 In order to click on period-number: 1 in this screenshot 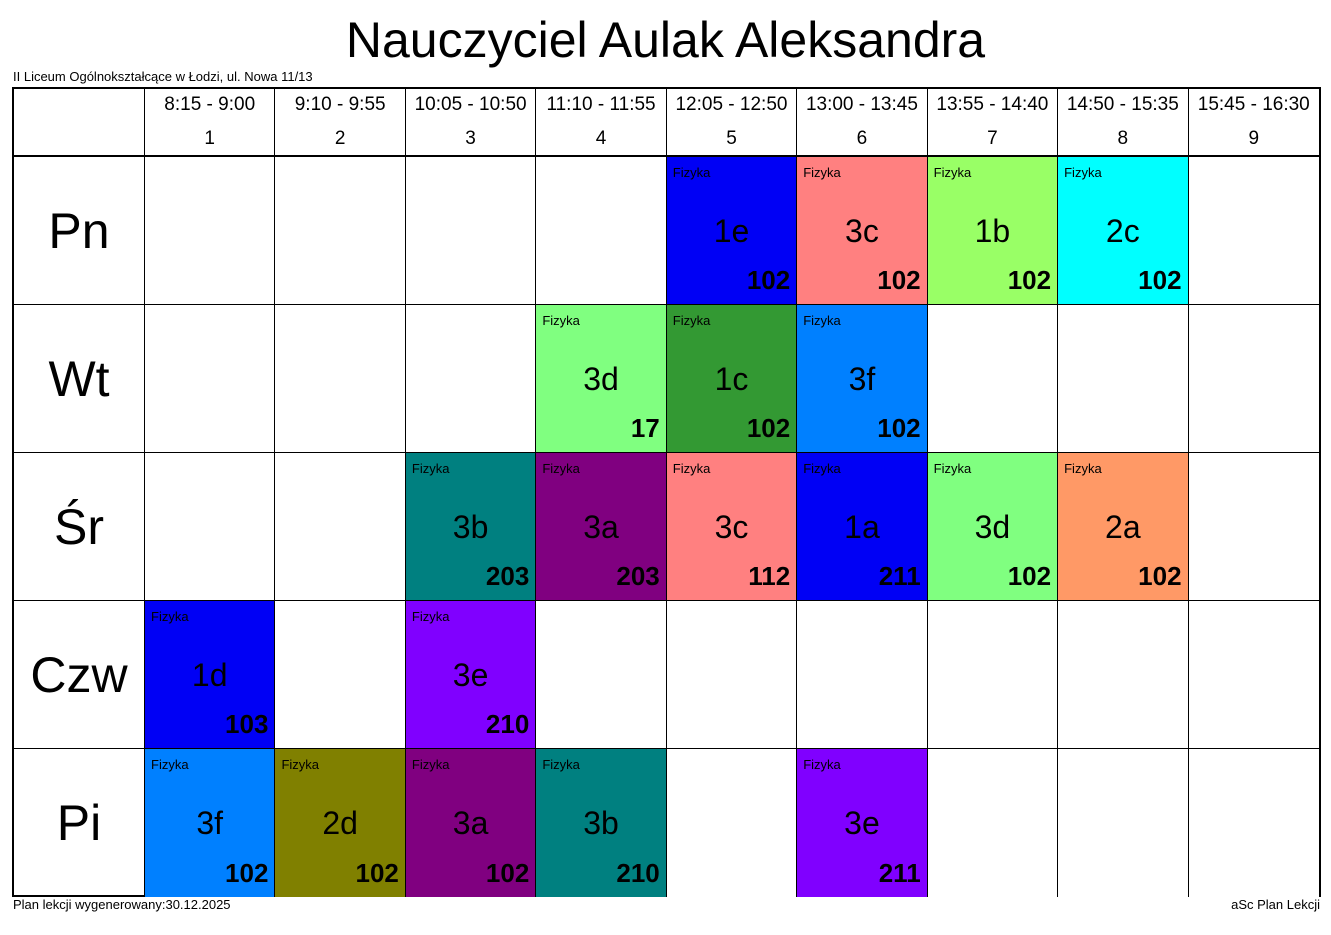, I will do `click(209, 138)`.